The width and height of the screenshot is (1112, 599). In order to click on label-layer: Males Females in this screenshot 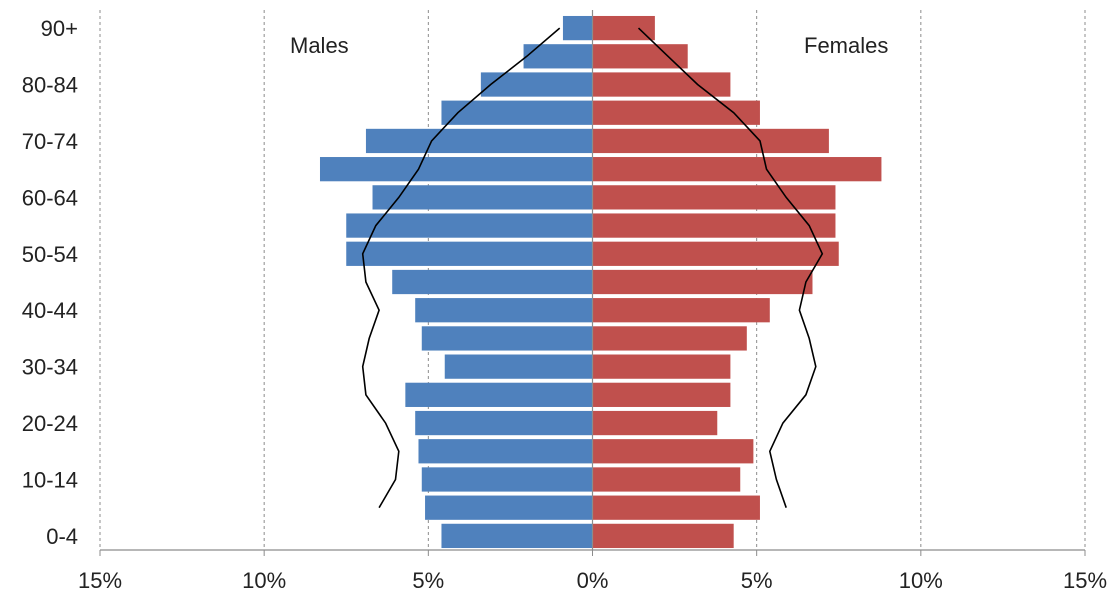, I will do `click(589, 45)`.